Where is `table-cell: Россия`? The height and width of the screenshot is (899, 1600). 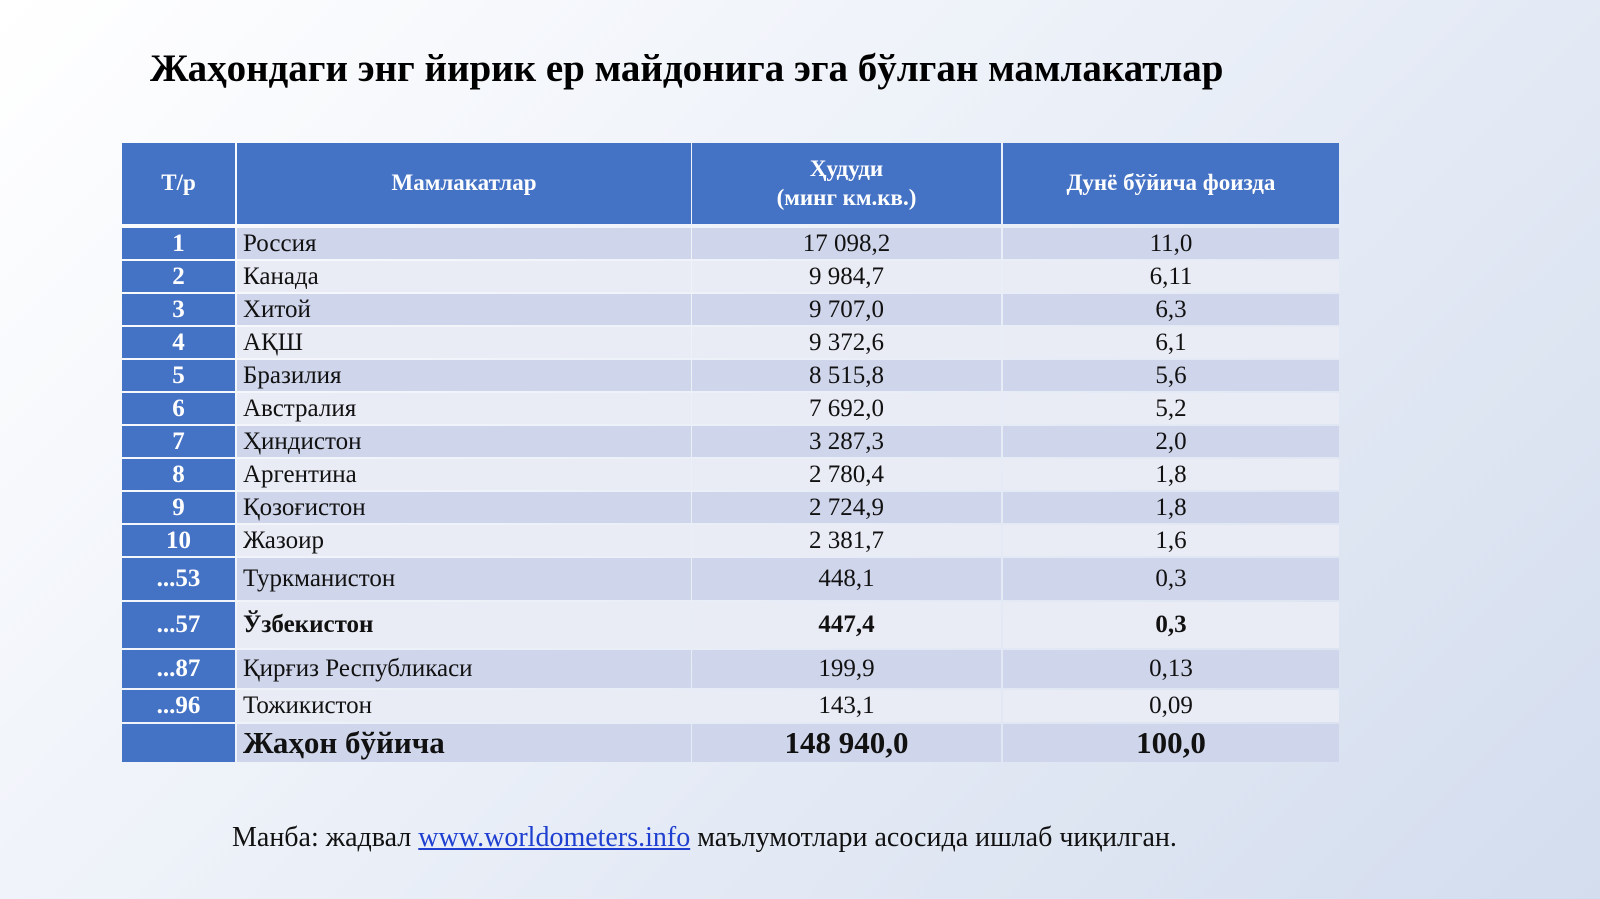
table-cell: Россия is located at coordinates (464, 243).